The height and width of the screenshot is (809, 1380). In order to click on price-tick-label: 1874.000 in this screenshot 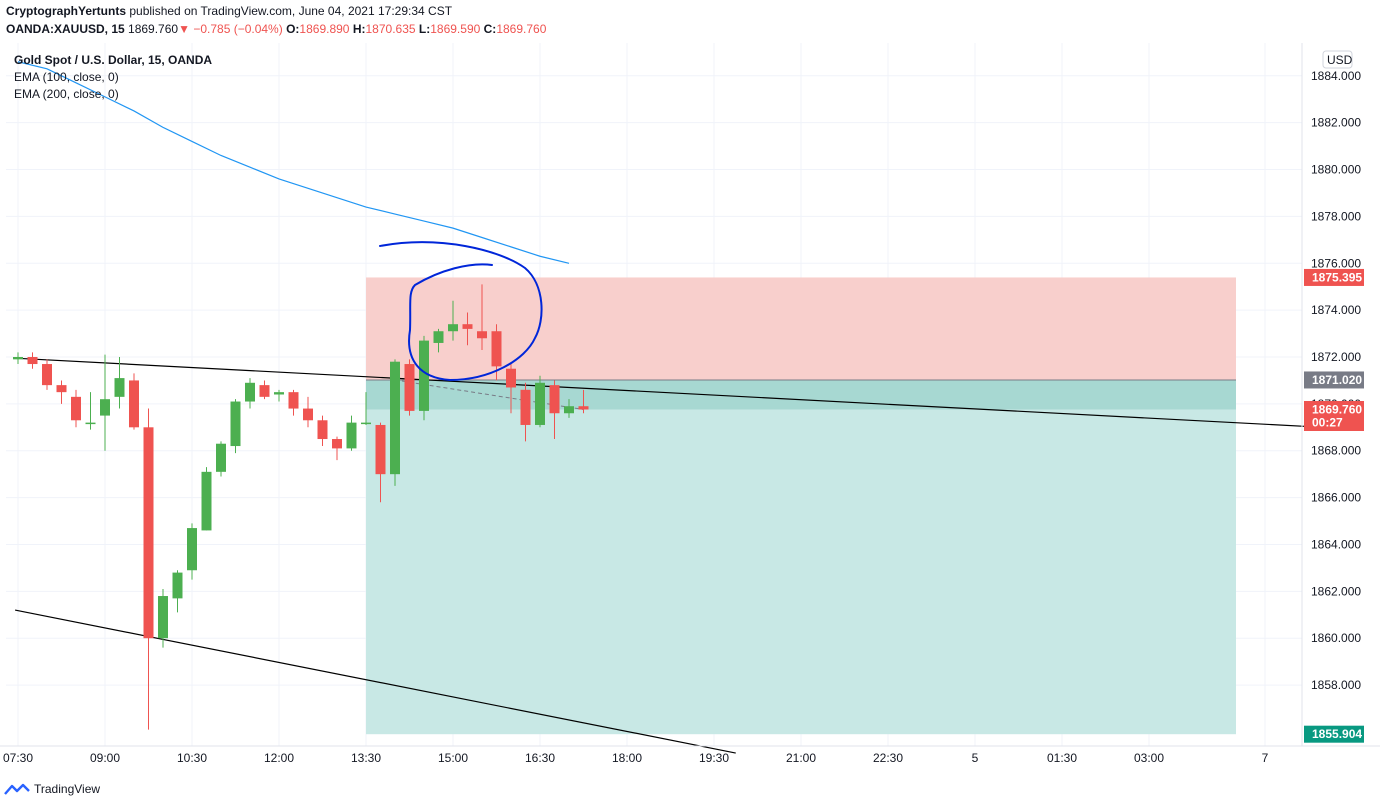, I will do `click(1336, 310)`.